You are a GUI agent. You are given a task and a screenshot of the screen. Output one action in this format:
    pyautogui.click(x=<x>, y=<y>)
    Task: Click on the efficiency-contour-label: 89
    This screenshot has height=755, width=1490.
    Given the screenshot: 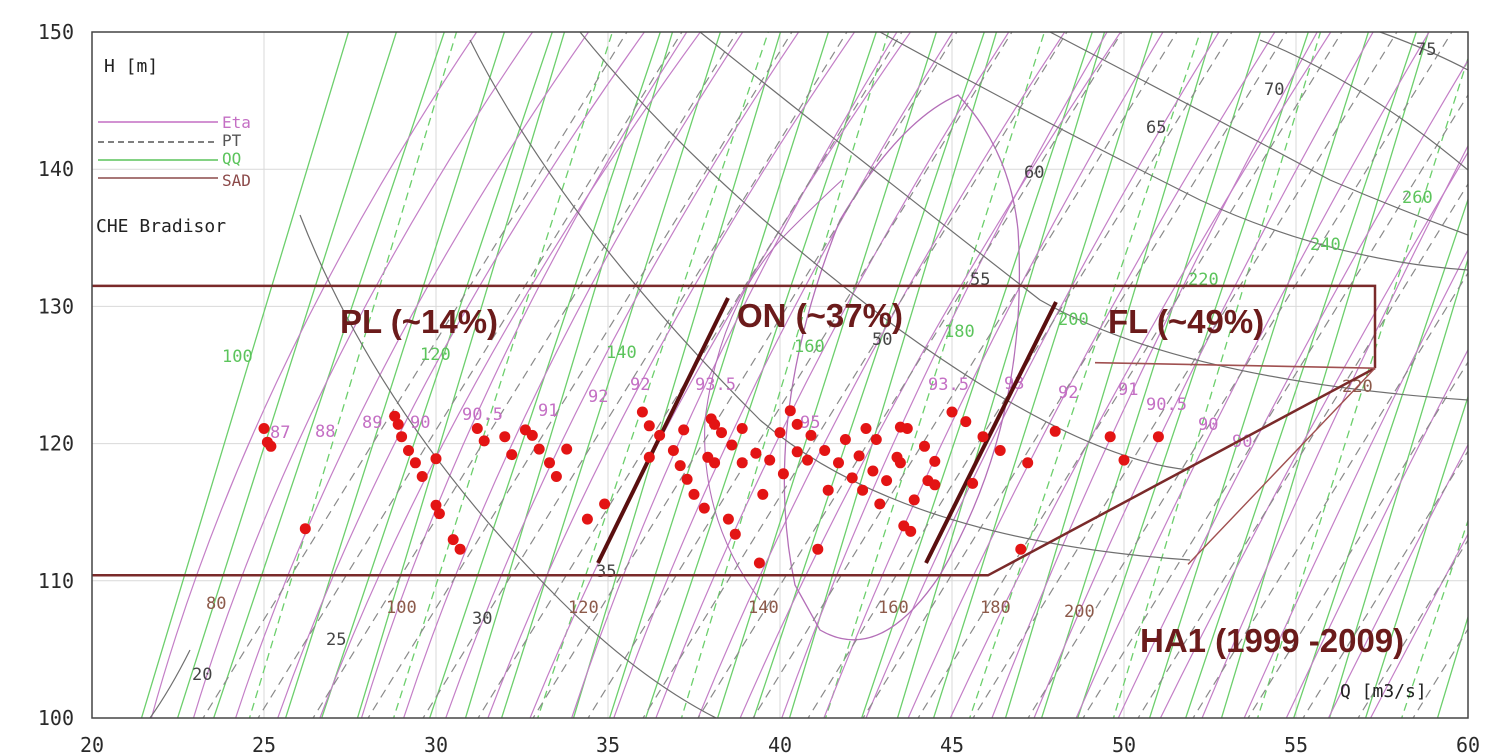 What is the action you would take?
    pyautogui.click(x=372, y=423)
    